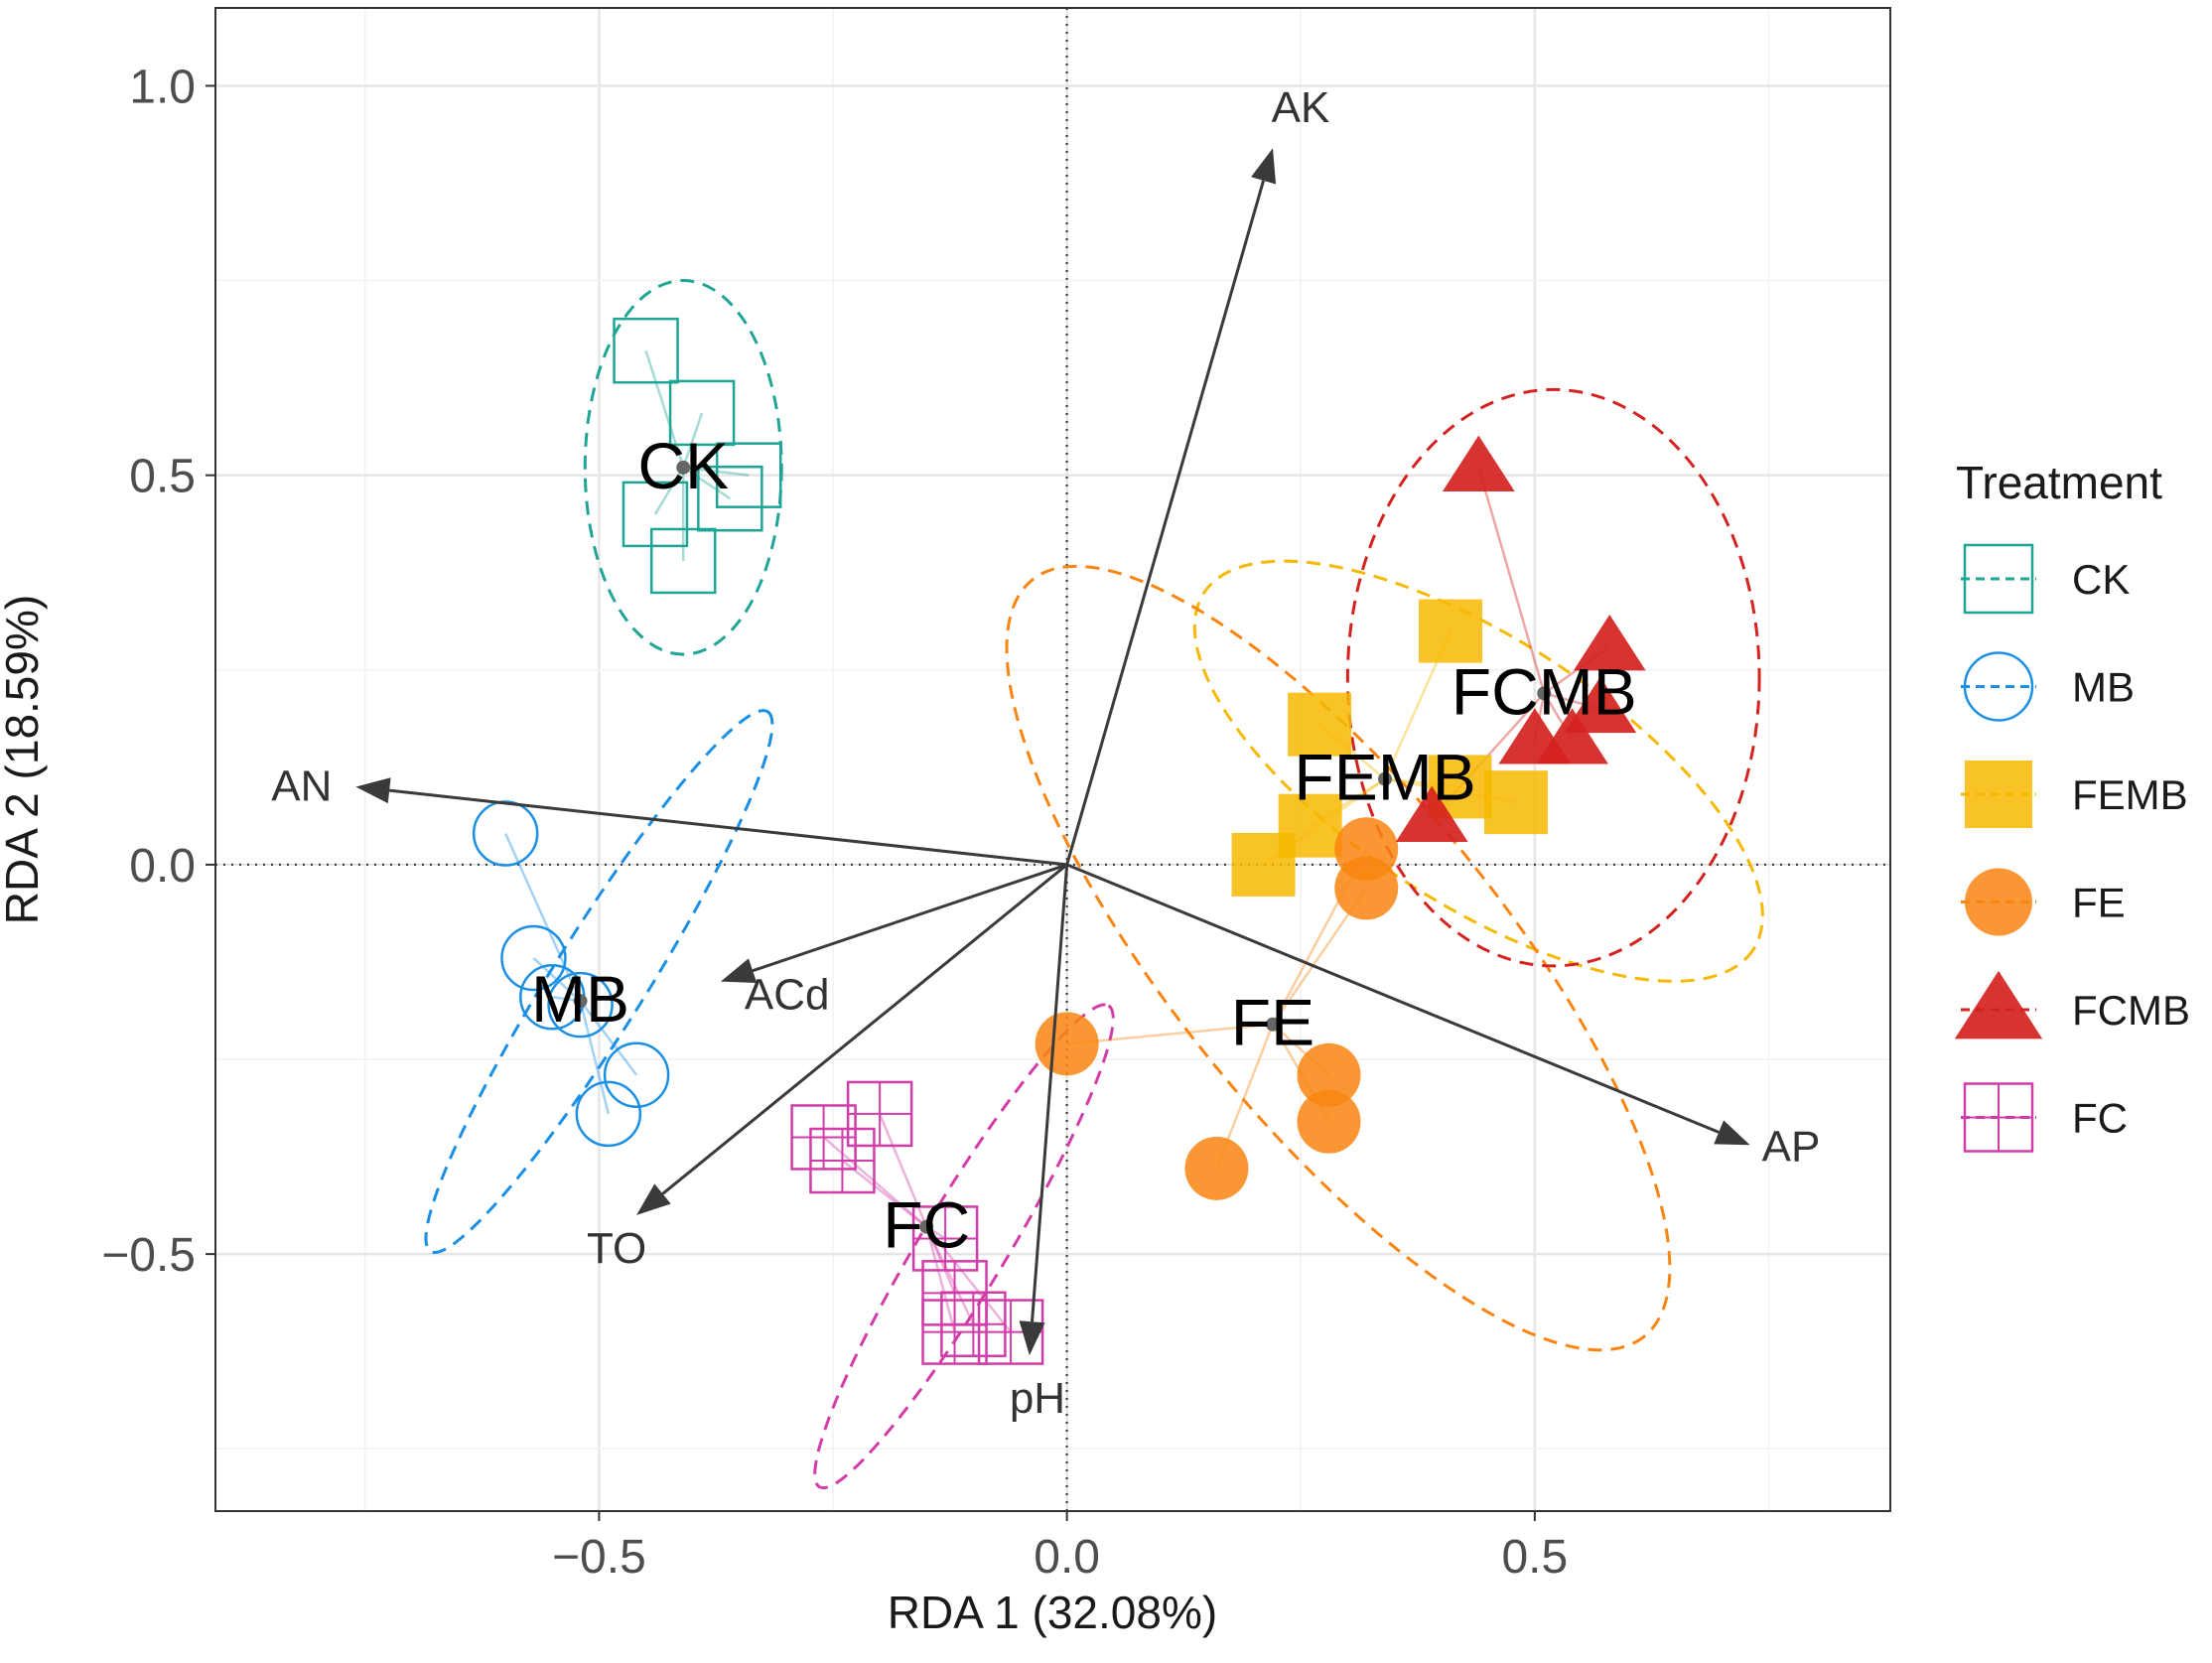 Image resolution: width=2212 pixels, height=1663 pixels. I want to click on mb-ellipse, so click(599, 981).